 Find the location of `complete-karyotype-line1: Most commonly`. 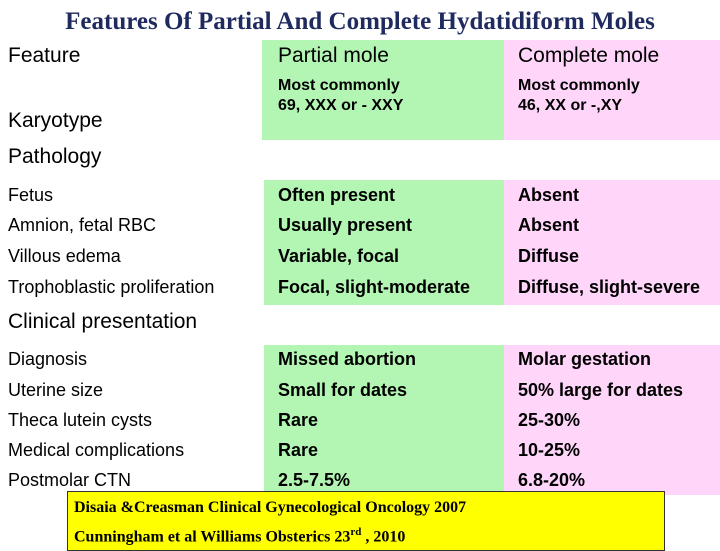

complete-karyotype-line1: Most commonly is located at coordinates (579, 85).